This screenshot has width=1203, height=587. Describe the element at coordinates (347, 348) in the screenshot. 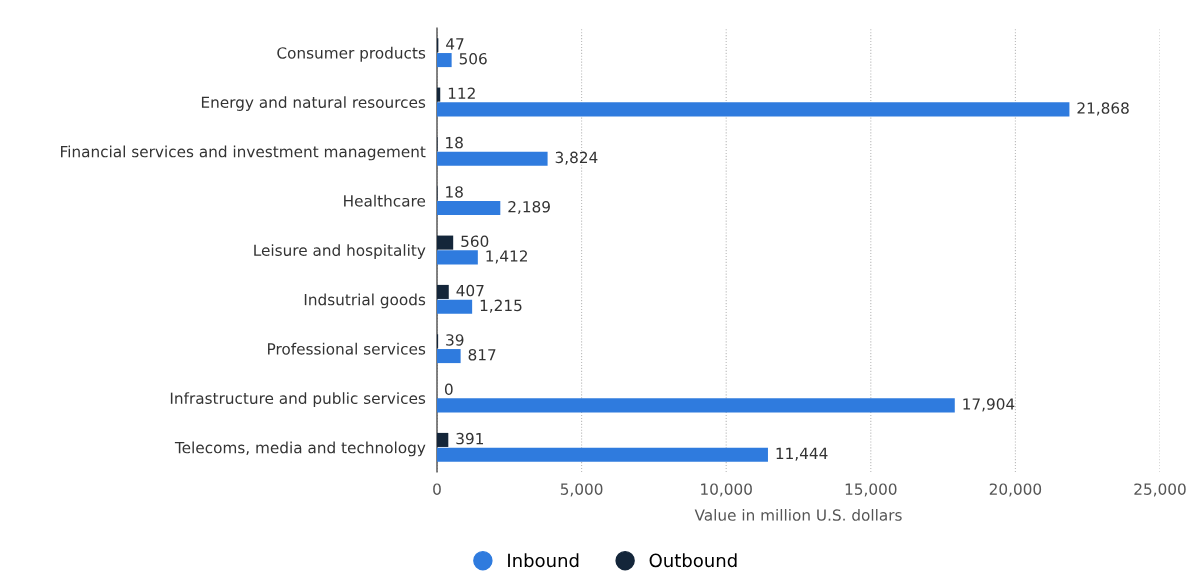

I see `y-tick-label: Professional services` at that location.